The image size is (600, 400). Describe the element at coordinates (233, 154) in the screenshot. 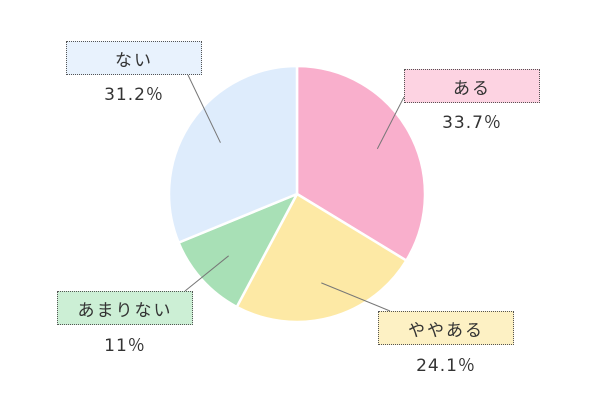

I see `slice-nai` at that location.